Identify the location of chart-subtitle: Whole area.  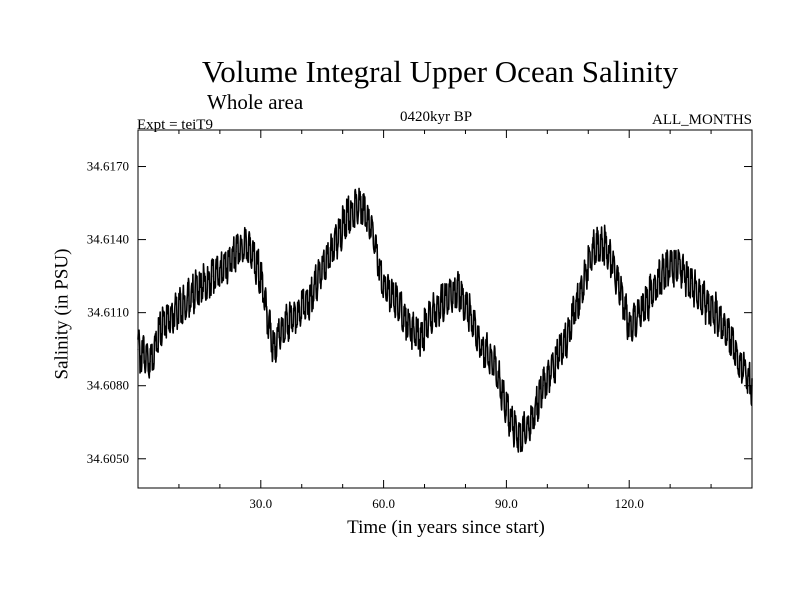
(255, 102).